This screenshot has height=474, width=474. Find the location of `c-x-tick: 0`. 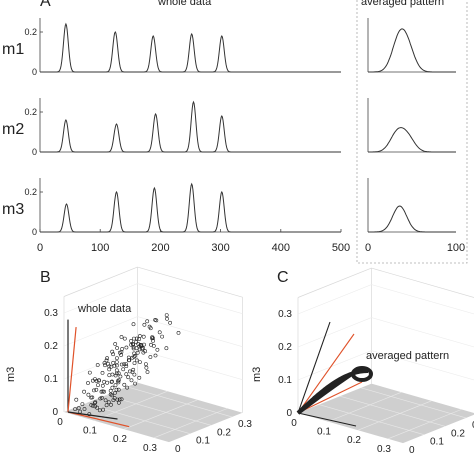

c-x-tick: 0 is located at coordinates (294, 423).